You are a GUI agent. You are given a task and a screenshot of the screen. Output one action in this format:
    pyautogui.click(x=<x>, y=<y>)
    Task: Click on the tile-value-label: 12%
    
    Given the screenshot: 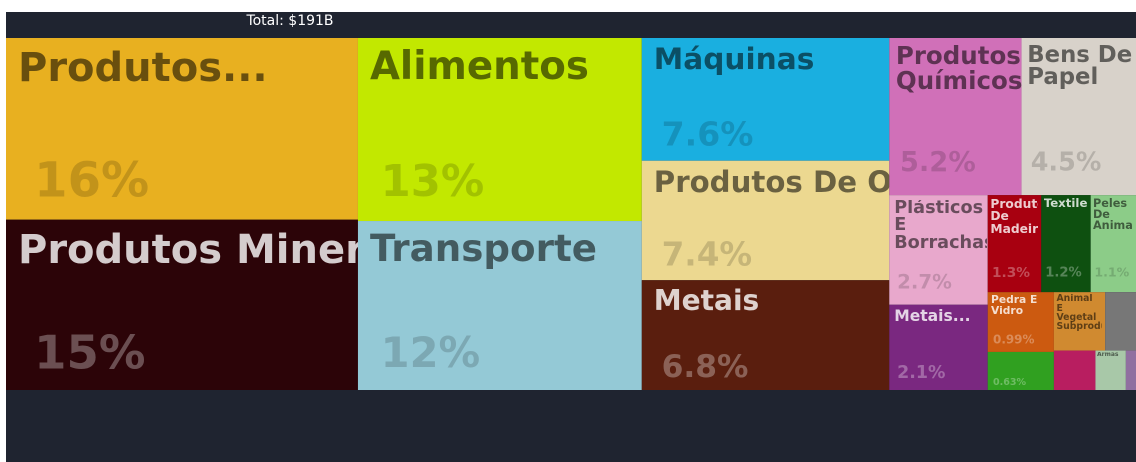 What is the action you would take?
    pyautogui.click(x=431, y=352)
    